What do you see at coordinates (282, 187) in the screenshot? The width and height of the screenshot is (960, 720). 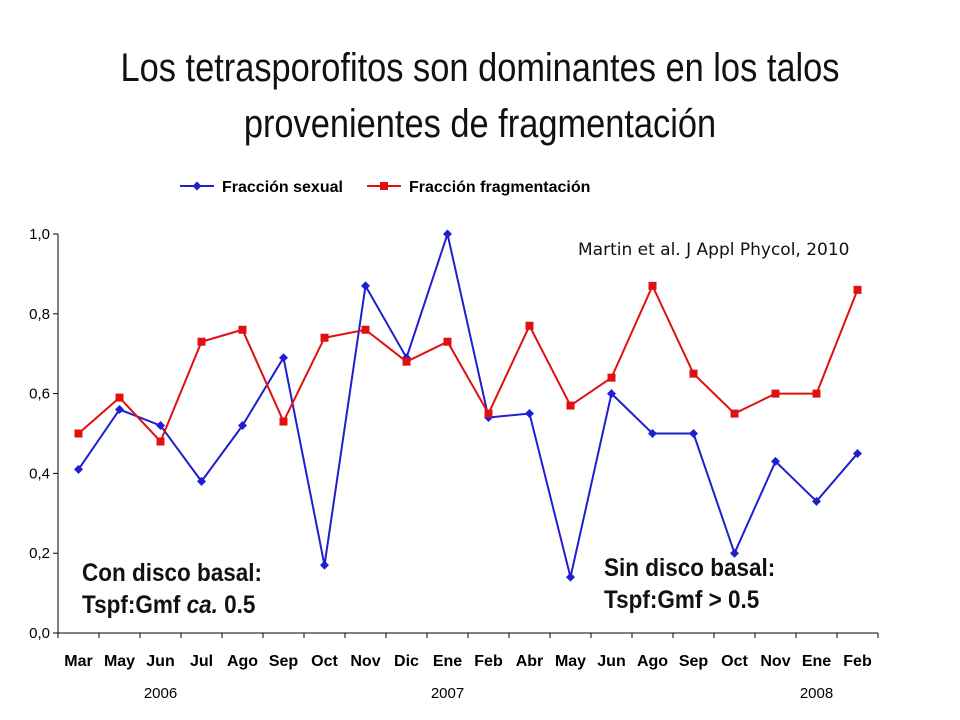 I see `legend-label: Fracción sexual` at bounding box center [282, 187].